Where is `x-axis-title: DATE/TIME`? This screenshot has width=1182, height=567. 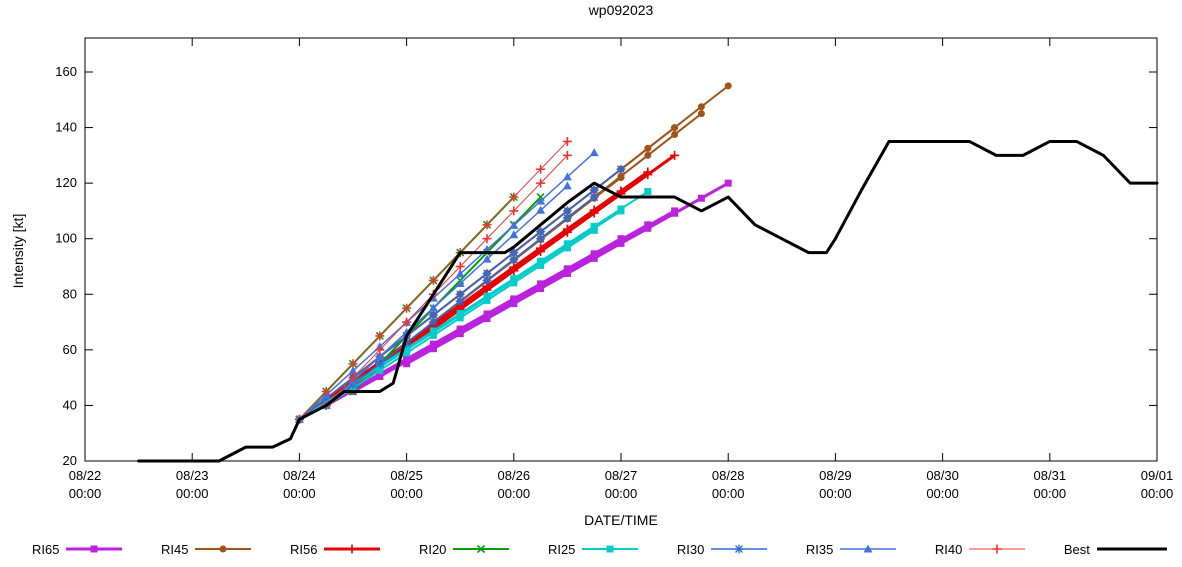
x-axis-title: DATE/TIME is located at coordinates (621, 520).